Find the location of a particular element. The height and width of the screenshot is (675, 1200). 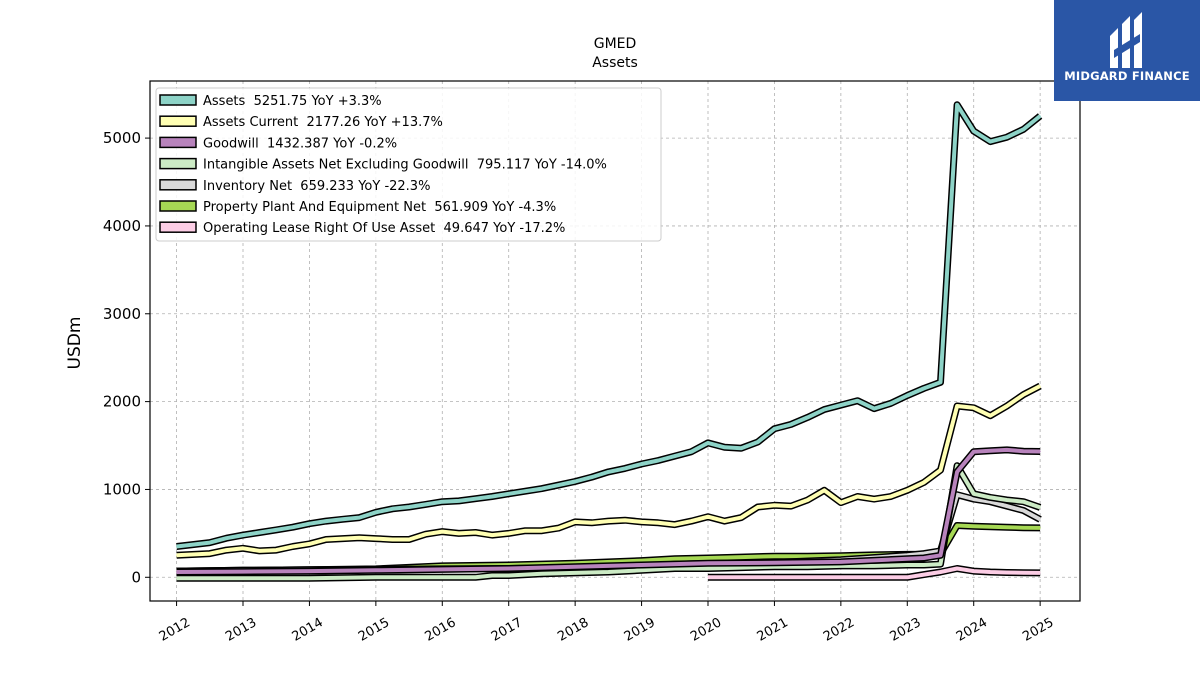

y-axis-label: USDm is located at coordinates (75, 343).